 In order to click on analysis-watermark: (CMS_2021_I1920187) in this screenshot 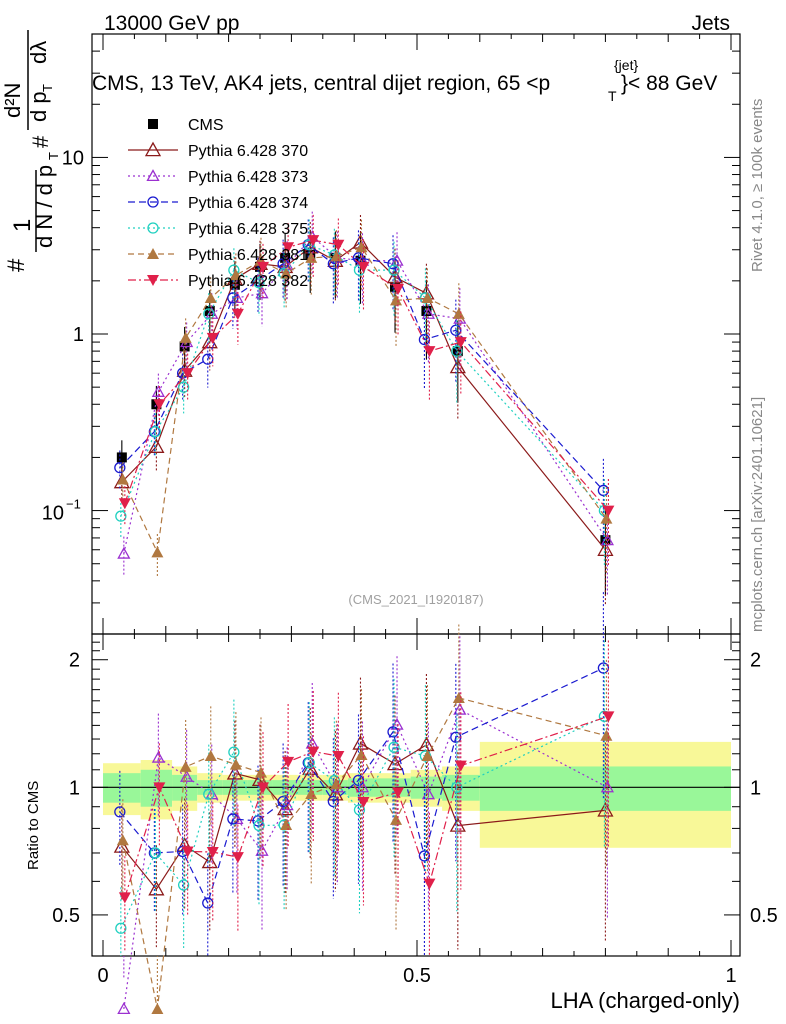, I will do `click(415, 599)`.